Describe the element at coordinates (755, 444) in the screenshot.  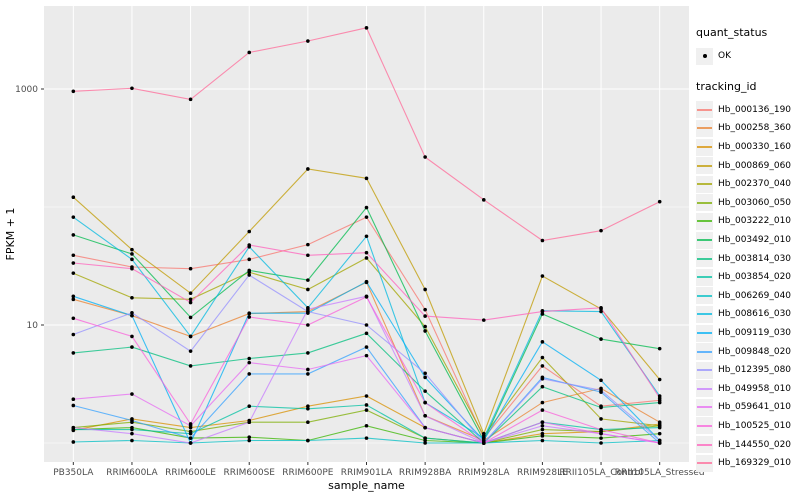
I see `legend-item-label: Hb_144550_020` at that location.